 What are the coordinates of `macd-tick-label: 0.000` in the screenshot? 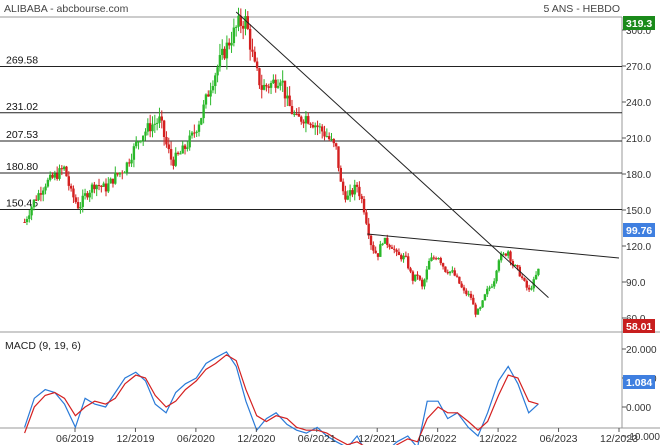 It's located at (638, 408).